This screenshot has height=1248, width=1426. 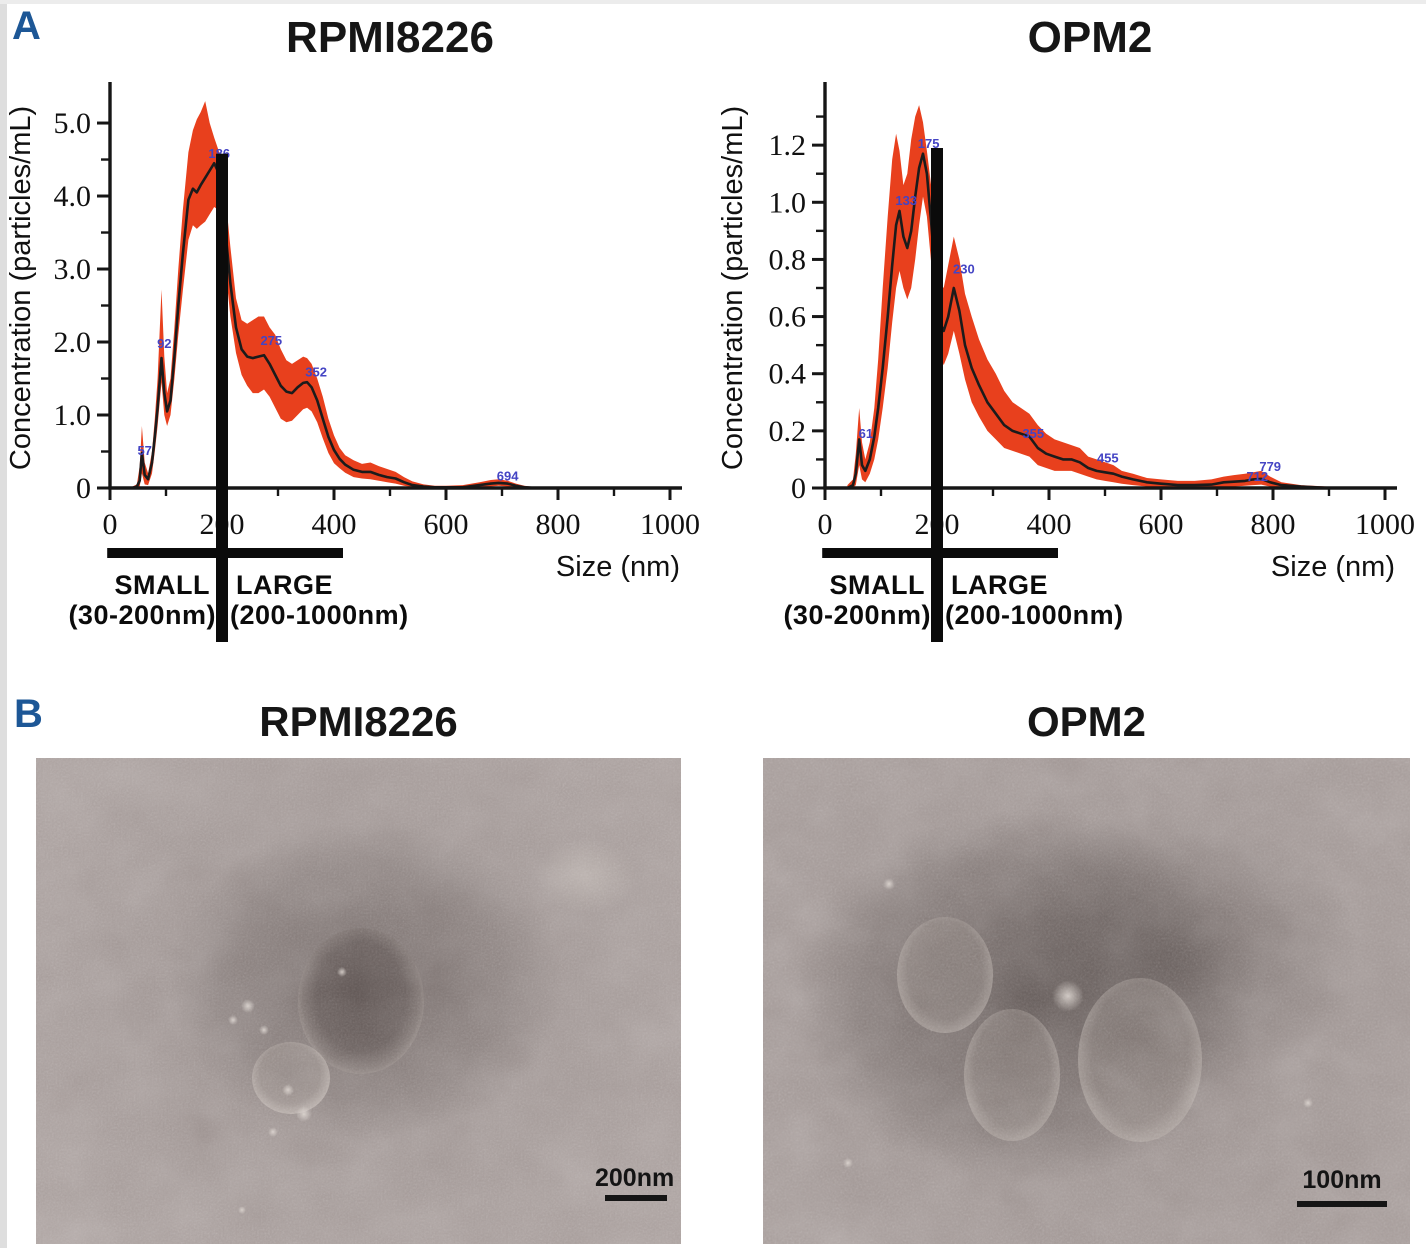 What do you see at coordinates (866, 433) in the screenshot?
I see `peak-size-label: 61` at bounding box center [866, 433].